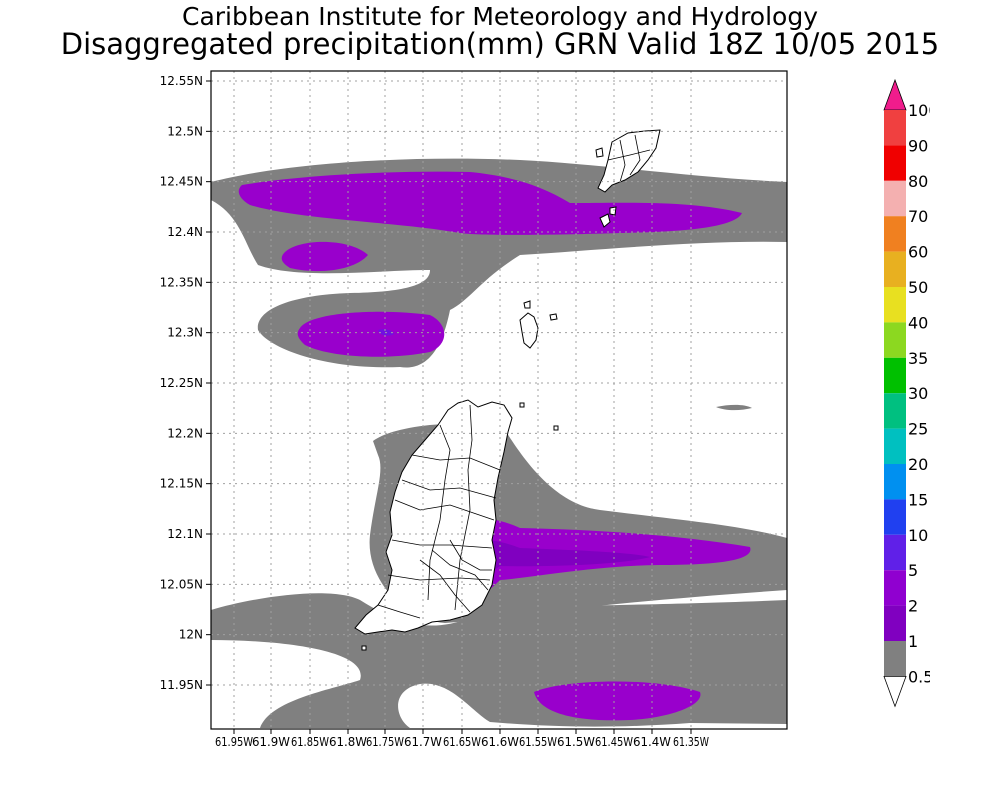  What do you see at coordinates (385, 742) in the screenshot?
I see `lon-tick-label: 61.75W` at bounding box center [385, 742].